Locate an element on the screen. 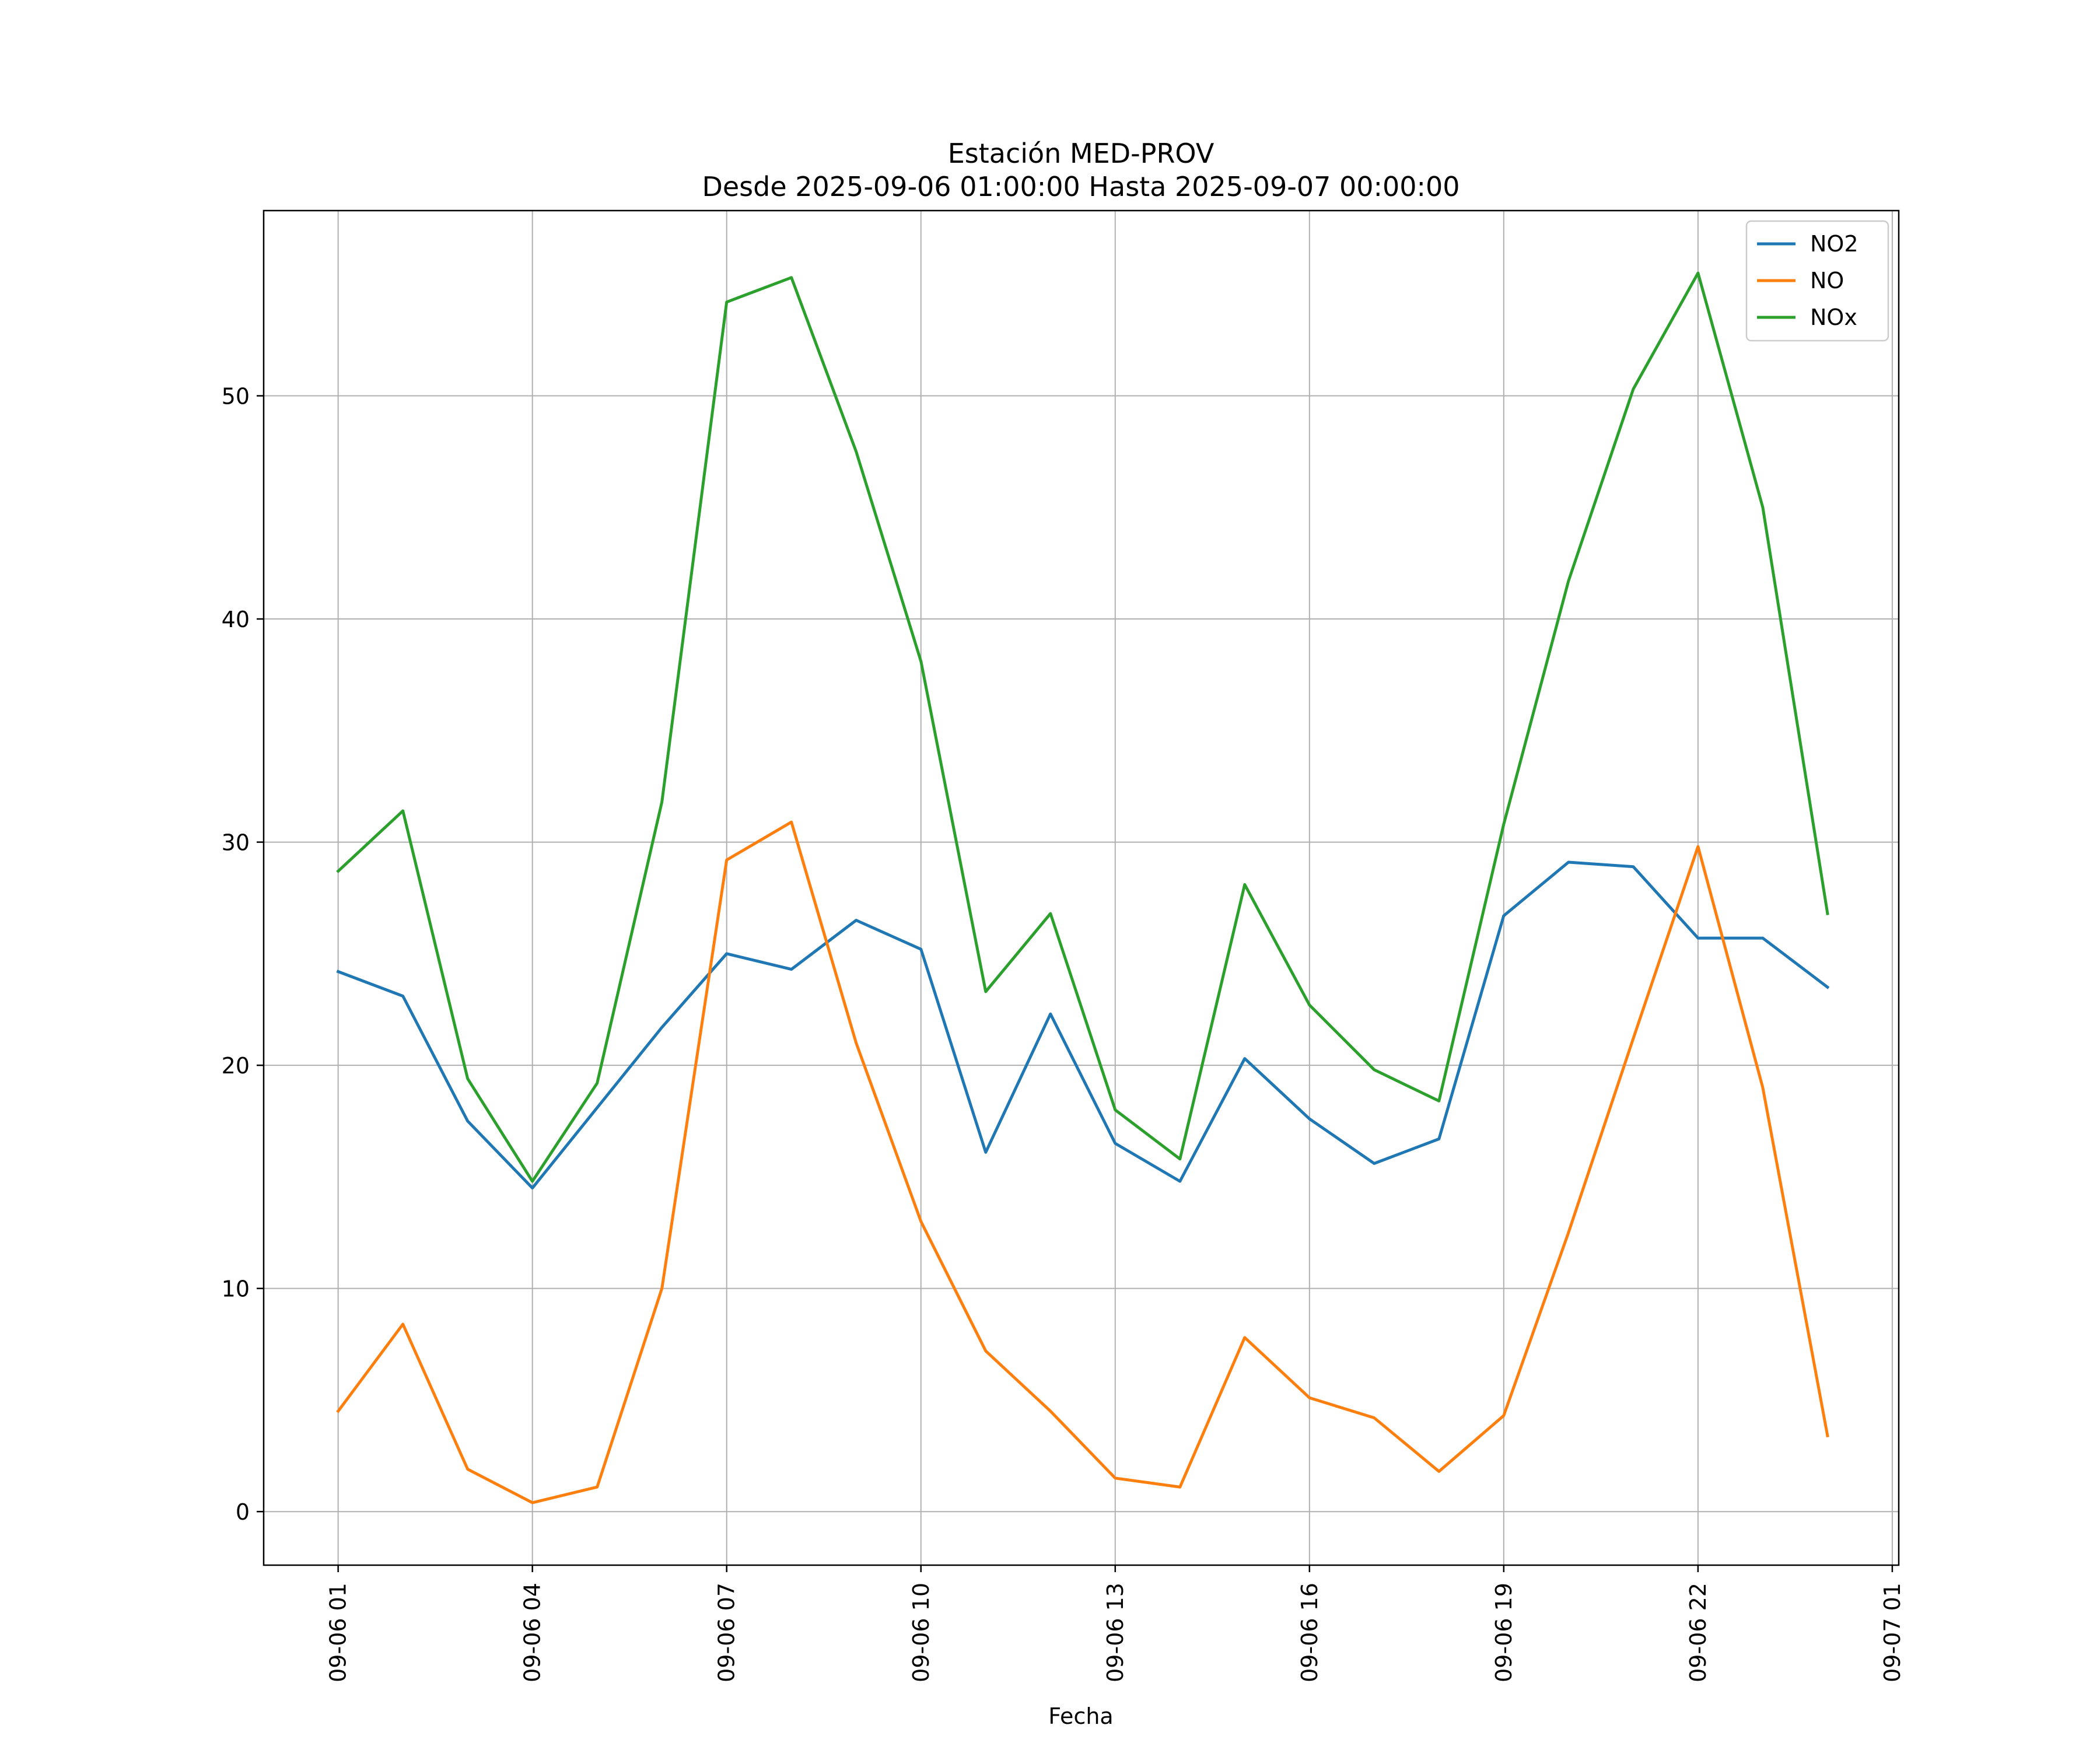  x-tick-label: 09-06 16 is located at coordinates (1309, 1632).